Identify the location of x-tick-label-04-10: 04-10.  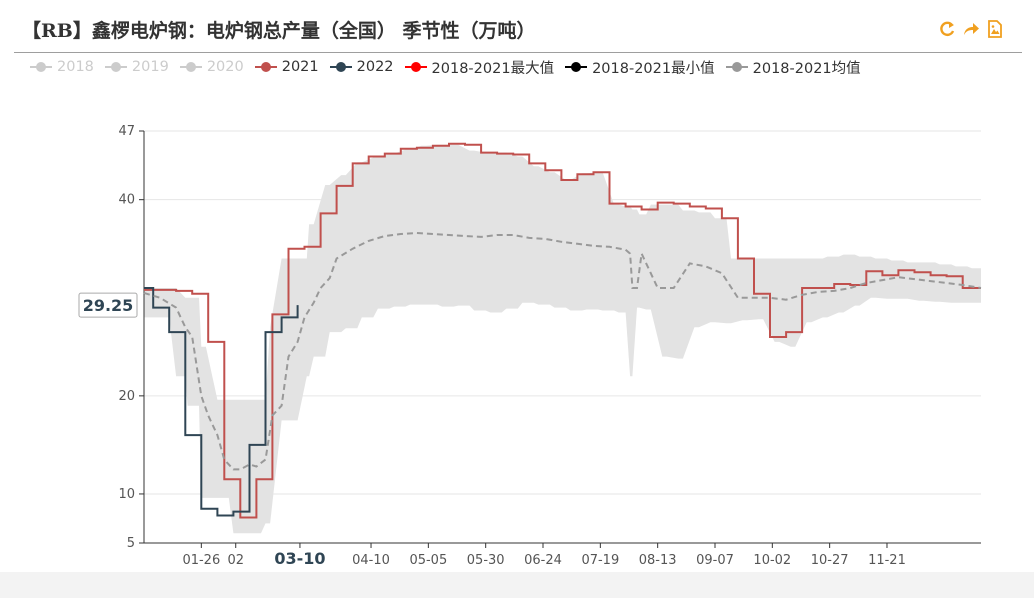
(371, 560).